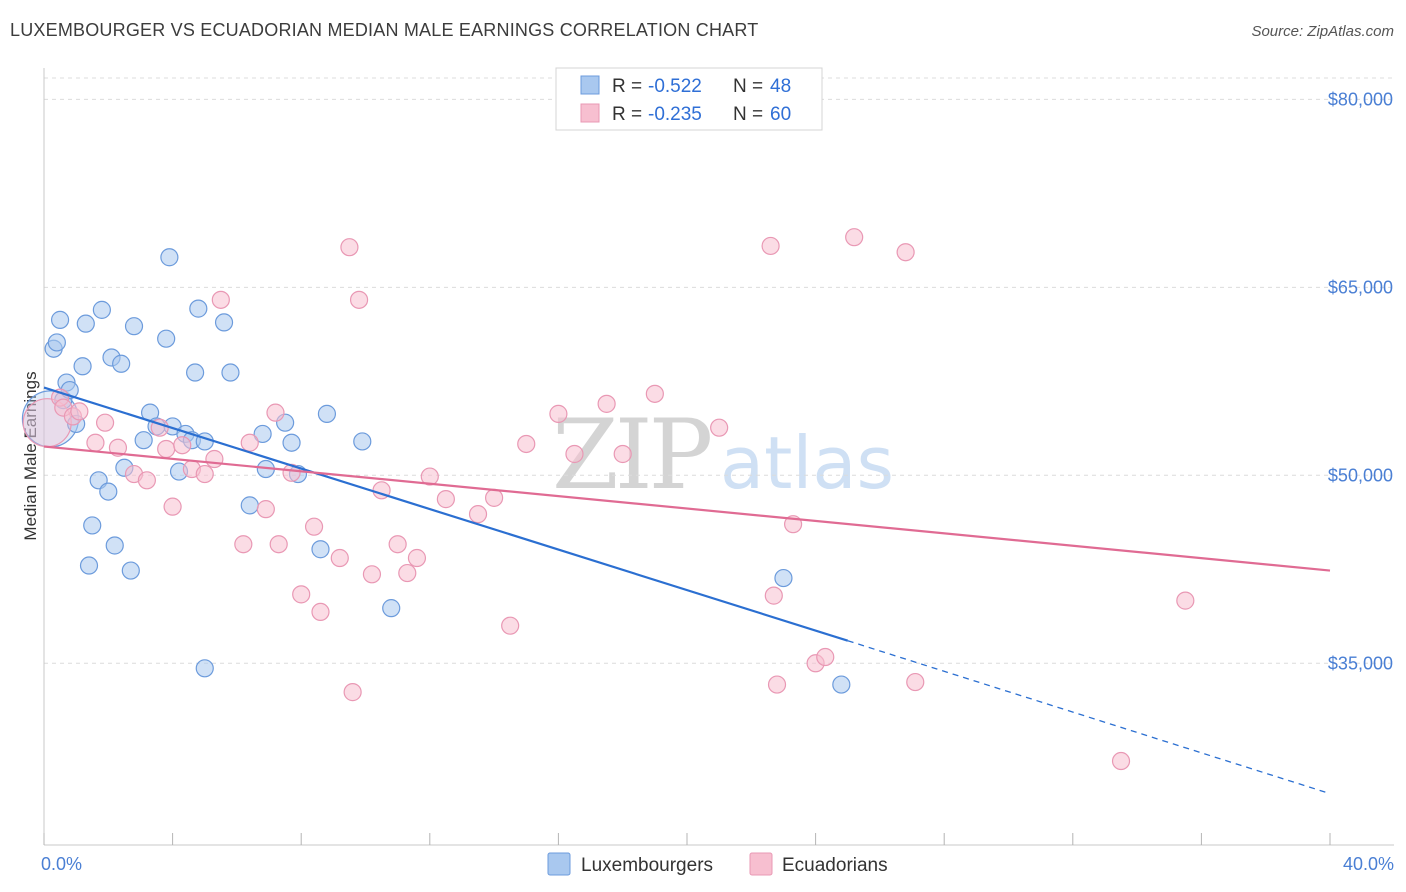 The image size is (1406, 892). I want to click on watermark-atlas: atlas, so click(807, 463).